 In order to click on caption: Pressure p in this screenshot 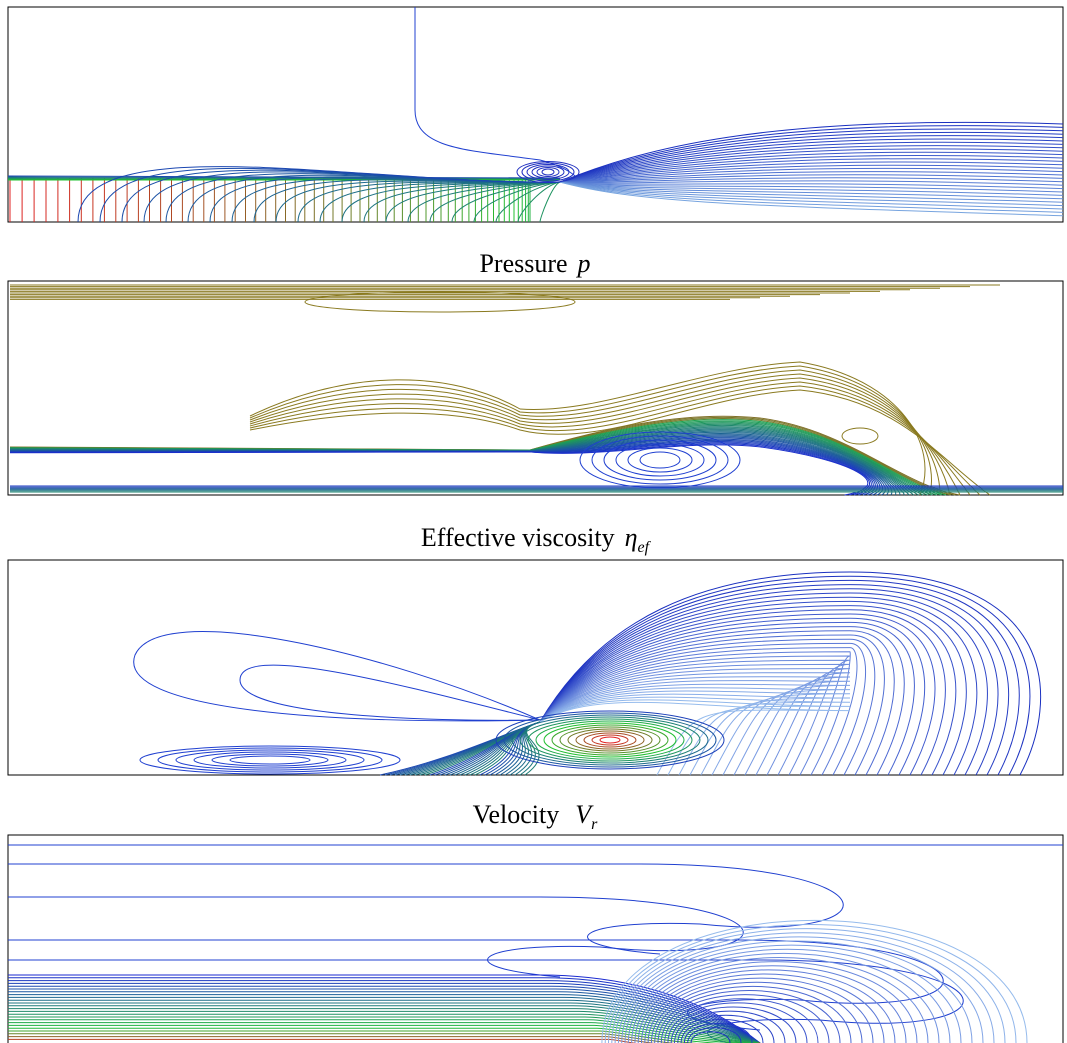, I will do `click(534, 263)`.